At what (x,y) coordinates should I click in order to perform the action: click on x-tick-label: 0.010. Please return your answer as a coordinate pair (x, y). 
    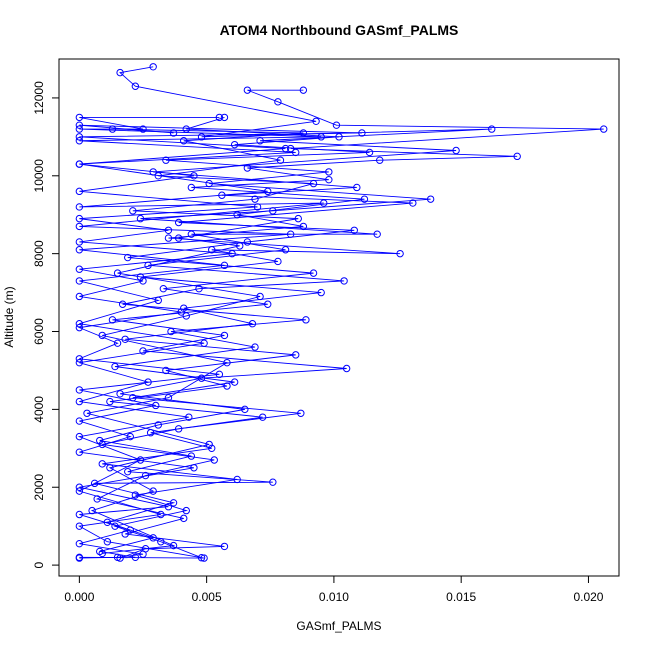
    Looking at the image, I should click on (334, 597).